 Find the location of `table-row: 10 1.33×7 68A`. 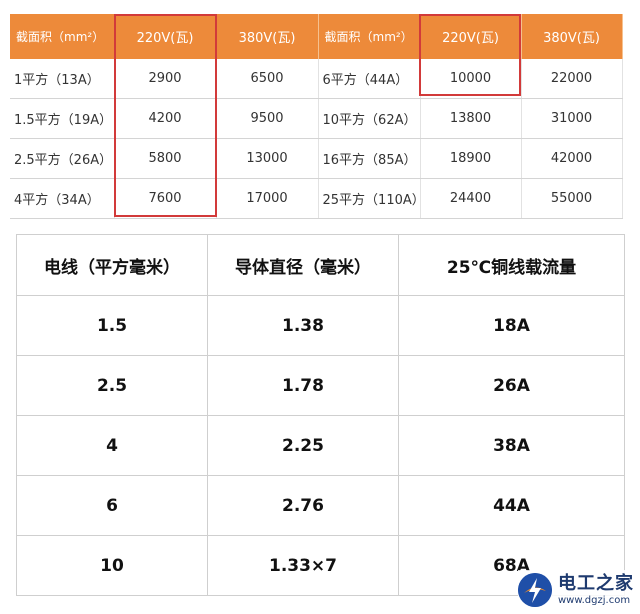

table-row: 10 1.33×7 68A is located at coordinates (320, 565).